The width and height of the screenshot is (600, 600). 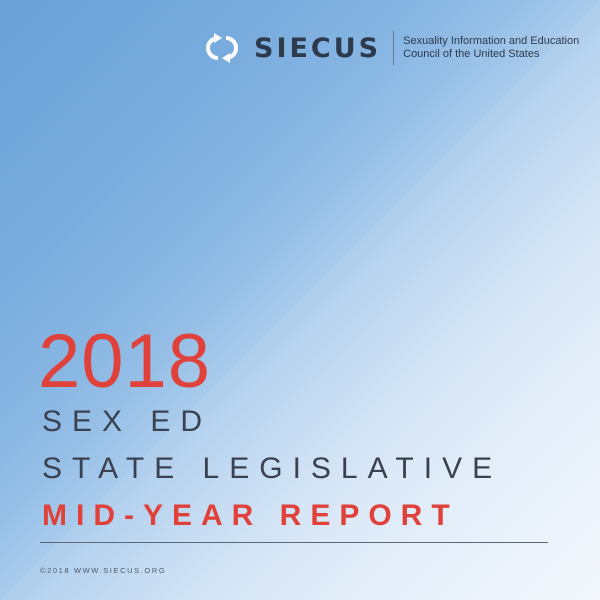 What do you see at coordinates (394, 48) in the screenshot?
I see `logo-divider` at bounding box center [394, 48].